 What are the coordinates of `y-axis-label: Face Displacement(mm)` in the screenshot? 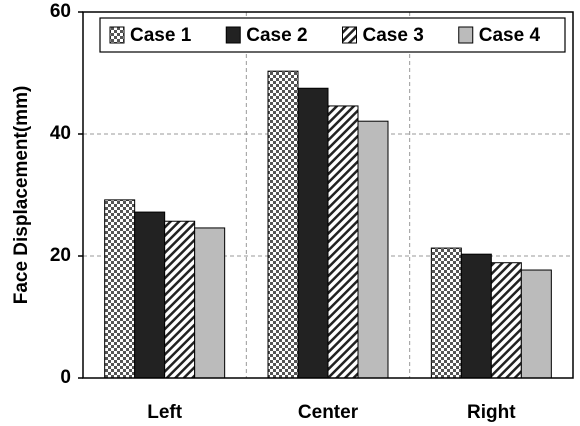 It's located at (21, 195).